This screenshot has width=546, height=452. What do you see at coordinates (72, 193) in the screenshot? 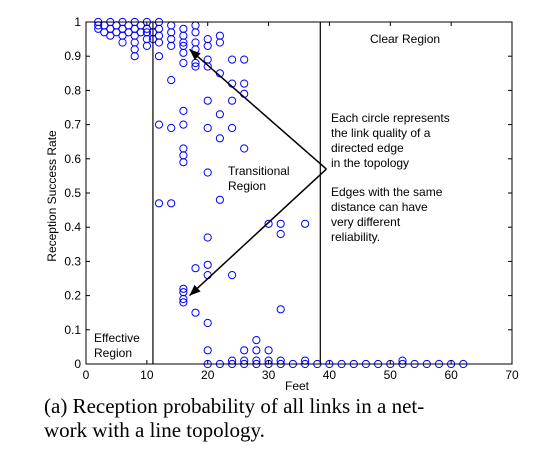
I see `y-tick-label: 0.5` at bounding box center [72, 193].